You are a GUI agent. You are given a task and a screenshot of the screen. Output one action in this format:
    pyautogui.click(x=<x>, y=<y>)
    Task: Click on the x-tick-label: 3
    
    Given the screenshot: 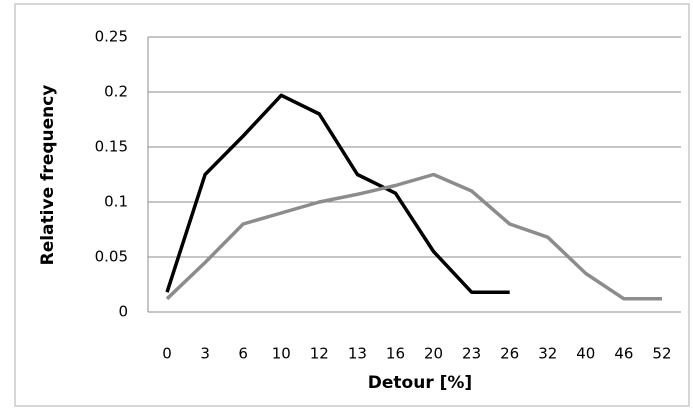 What is the action you would take?
    pyautogui.click(x=205, y=354)
    